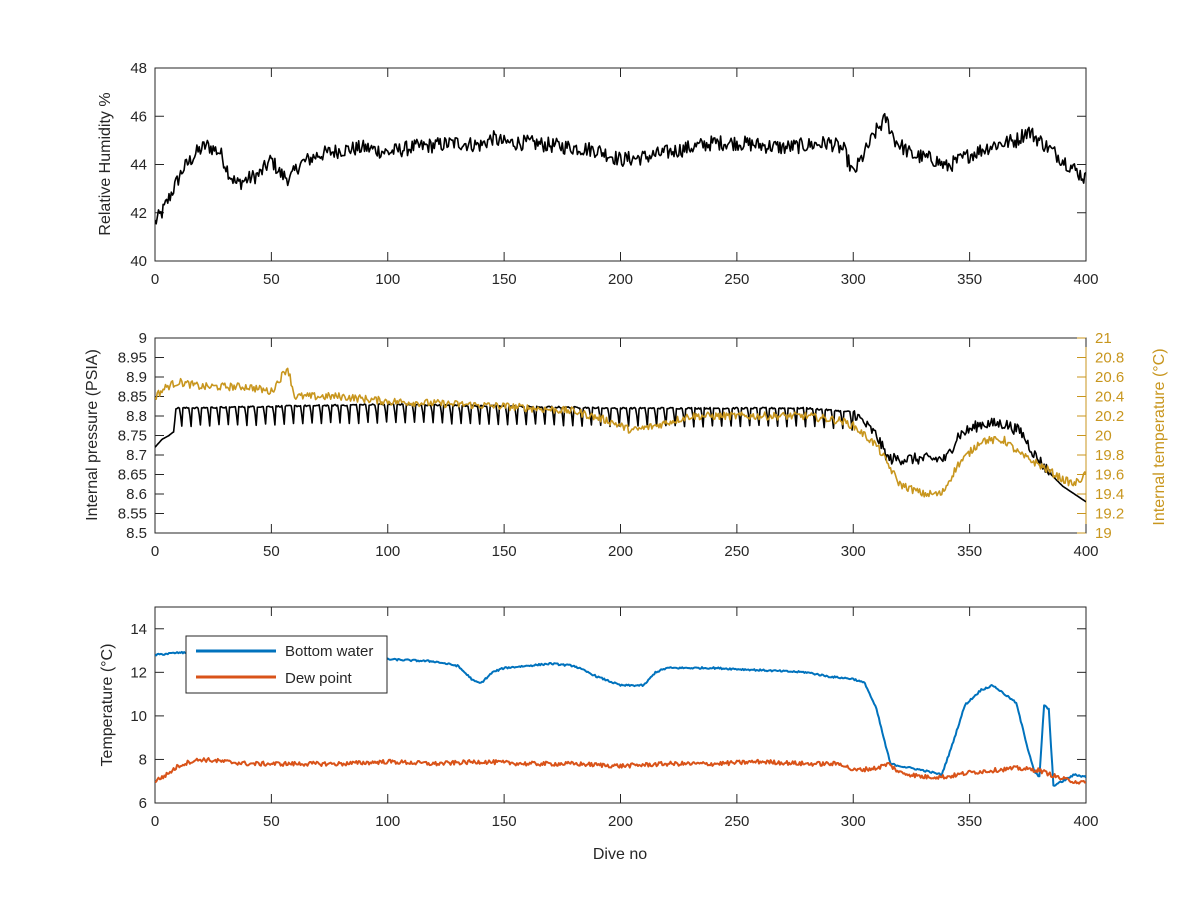 This screenshot has width=1200, height=900. Describe the element at coordinates (1109, 494) in the screenshot. I see `right-y-tick-label: 19.4` at that location.